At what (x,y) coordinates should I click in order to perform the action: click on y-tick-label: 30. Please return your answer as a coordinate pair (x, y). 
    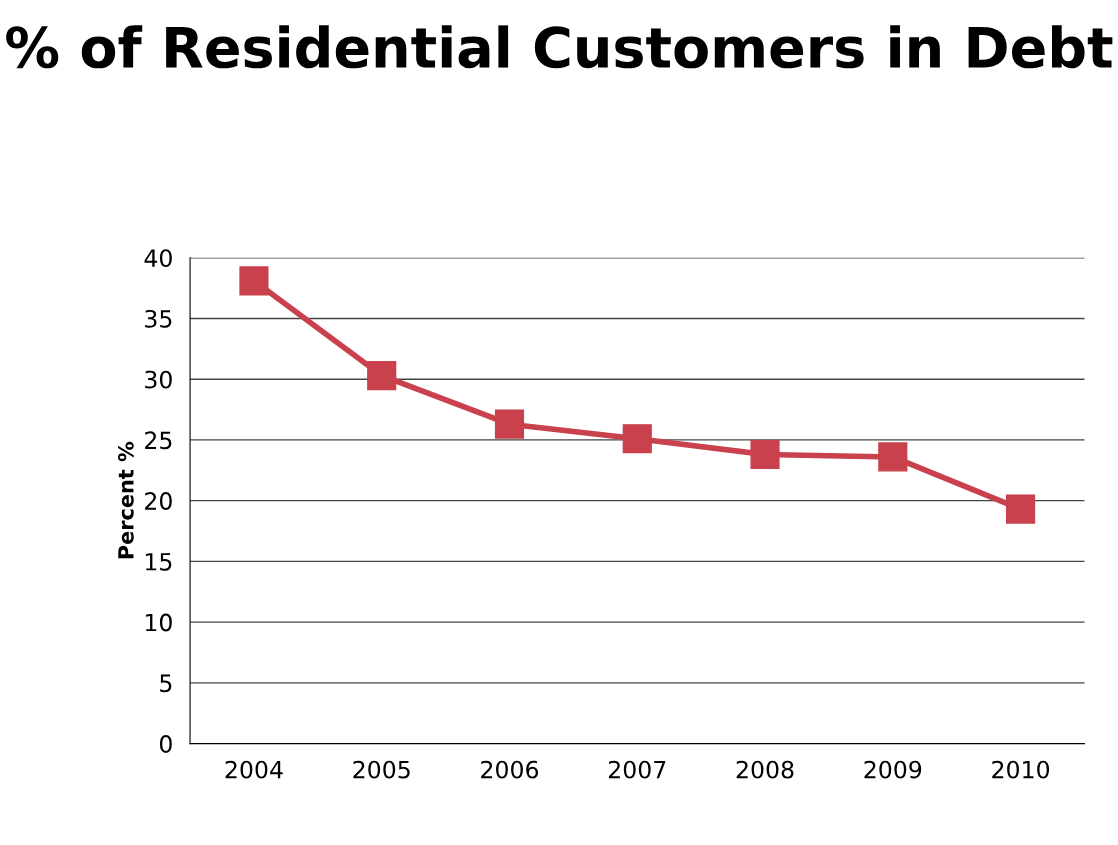
    Looking at the image, I should click on (158, 379).